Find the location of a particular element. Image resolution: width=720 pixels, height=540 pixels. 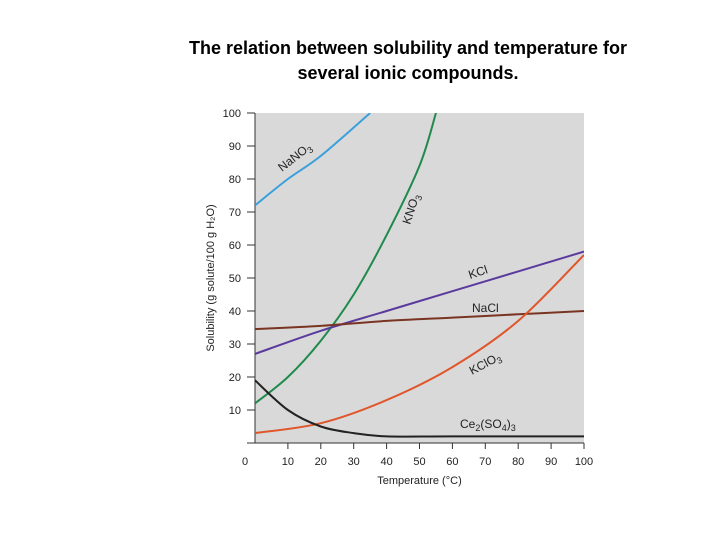

x-tick-label: 70 is located at coordinates (485, 462).